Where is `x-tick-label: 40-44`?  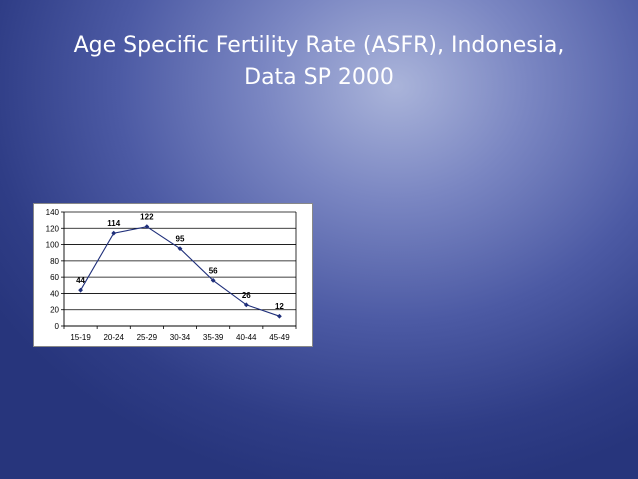 x-tick-label: 40-44 is located at coordinates (246, 337).